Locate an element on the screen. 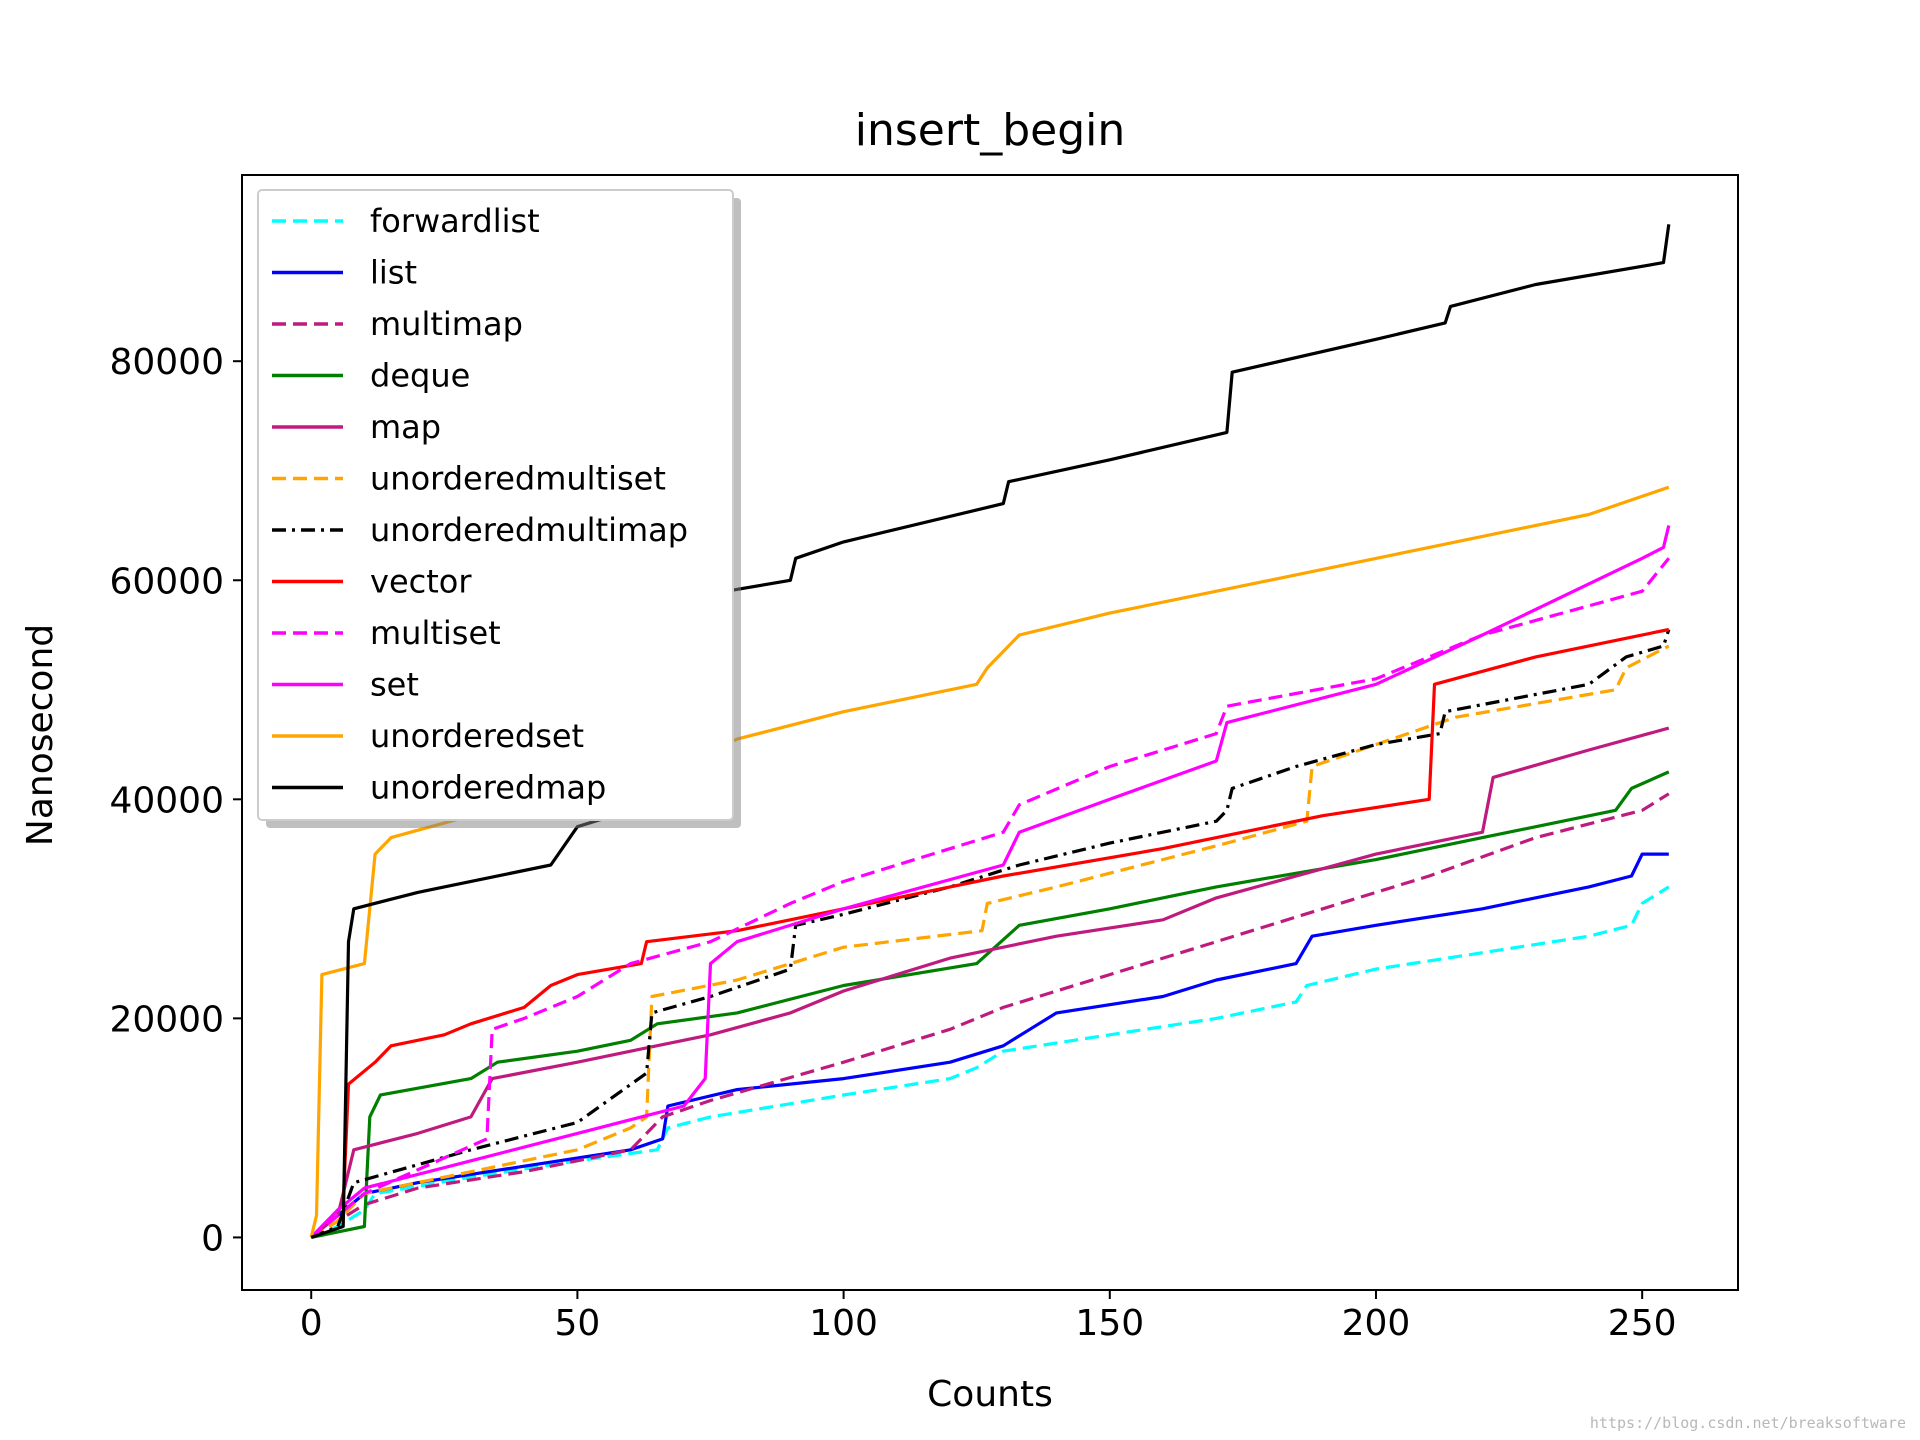 This screenshot has width=1920, height=1440. y-tick-label: 80000 is located at coordinates (166, 362).